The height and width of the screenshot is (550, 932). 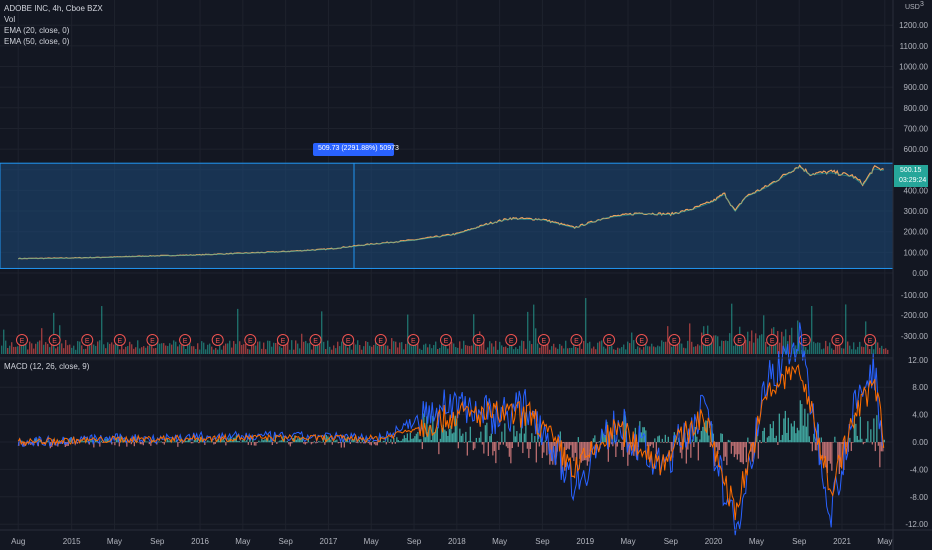 I want to click on macd-axis: 12.00 8.00 4.00 0.00 -4.00 -8.00 -12.00, so click(x=916, y=442).